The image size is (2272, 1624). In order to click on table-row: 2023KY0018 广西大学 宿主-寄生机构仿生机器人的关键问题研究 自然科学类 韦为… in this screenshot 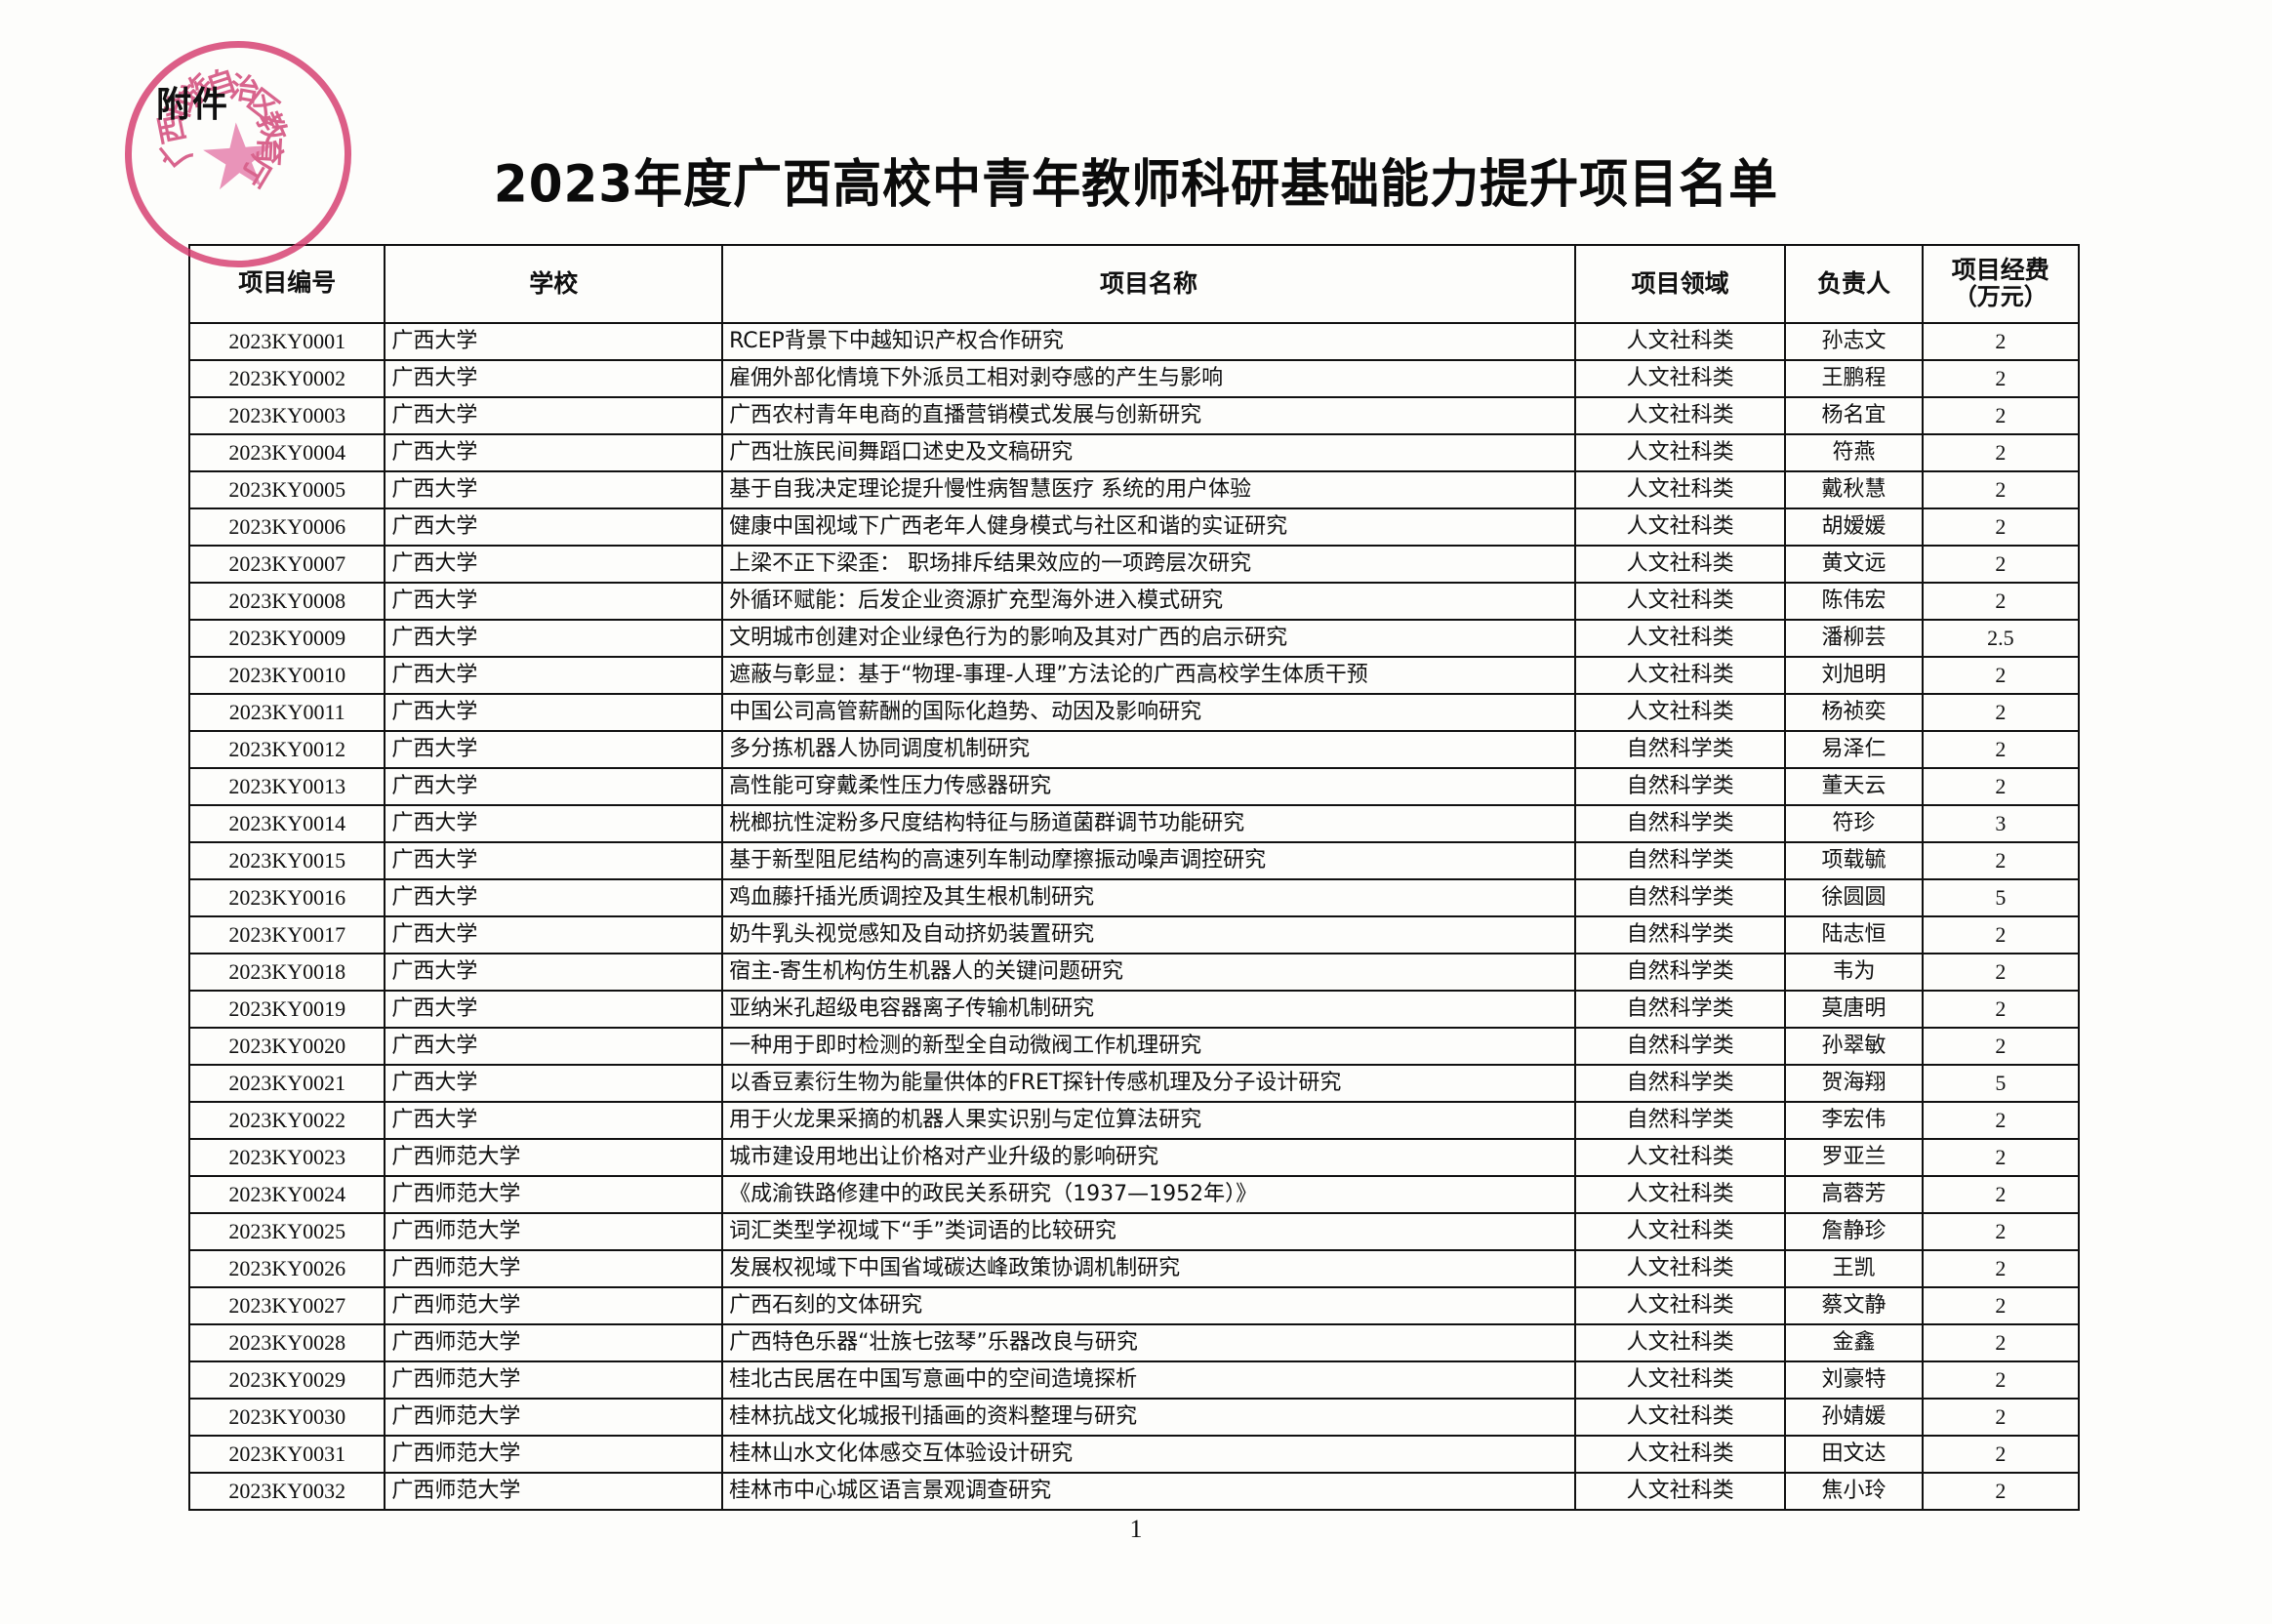, I will do `click(1134, 972)`.